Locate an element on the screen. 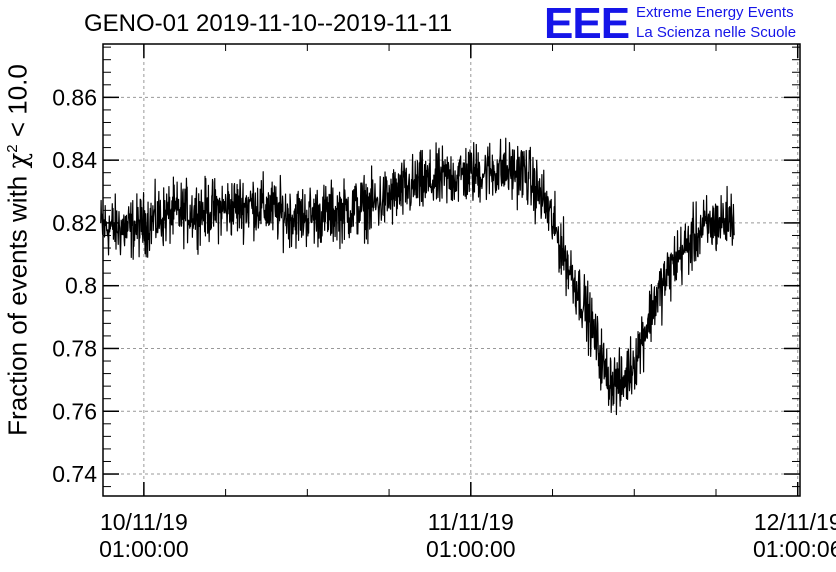 The width and height of the screenshot is (836, 572). x-tick-date: 12/11/19 is located at coordinates (795, 522).